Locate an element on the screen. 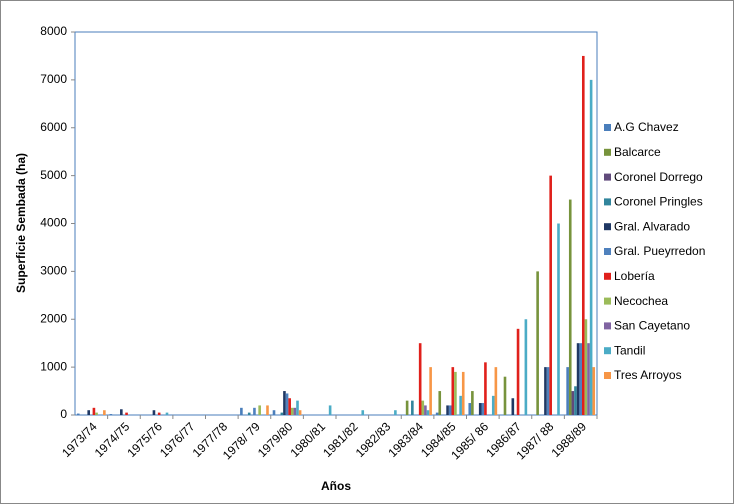 The image size is (734, 504). legend-label: Gral. Pueyrredon is located at coordinates (659, 251).